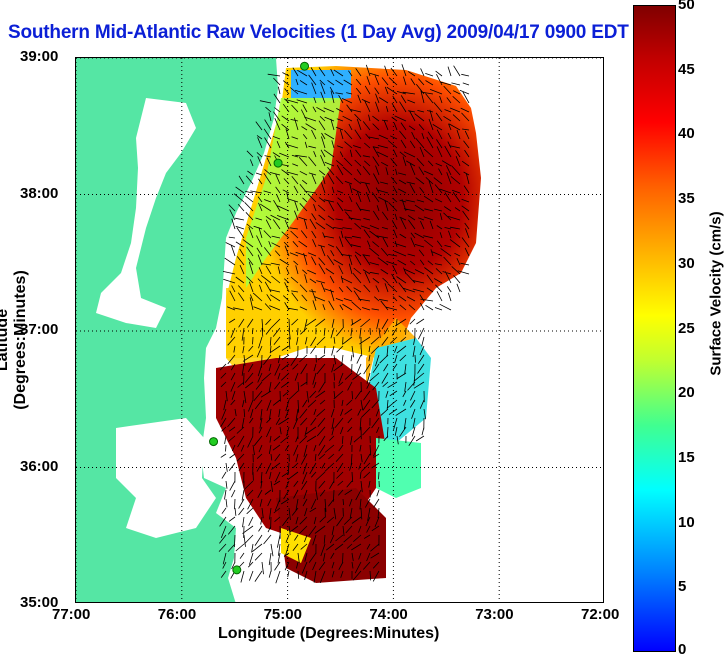 The width and height of the screenshot is (724, 659). What do you see at coordinates (39, 602) in the screenshot?
I see `y-tick-label: 35:00` at bounding box center [39, 602].